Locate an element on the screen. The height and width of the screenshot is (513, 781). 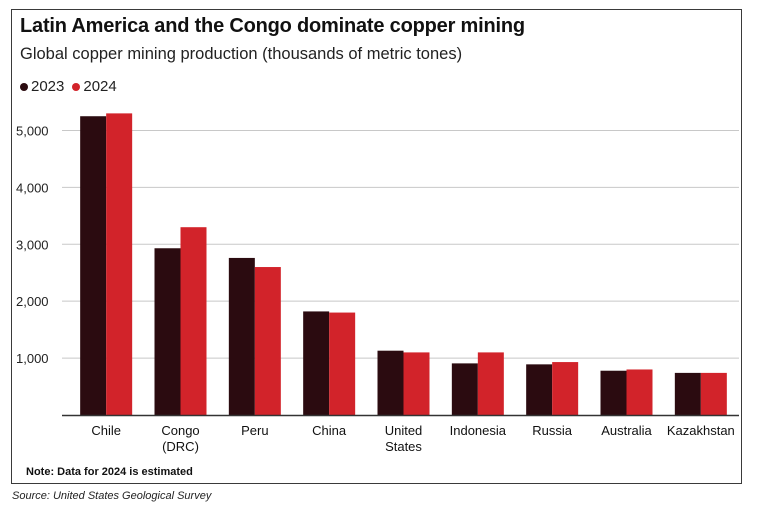
x-tick-label-line: Russia is located at coordinates (552, 430).